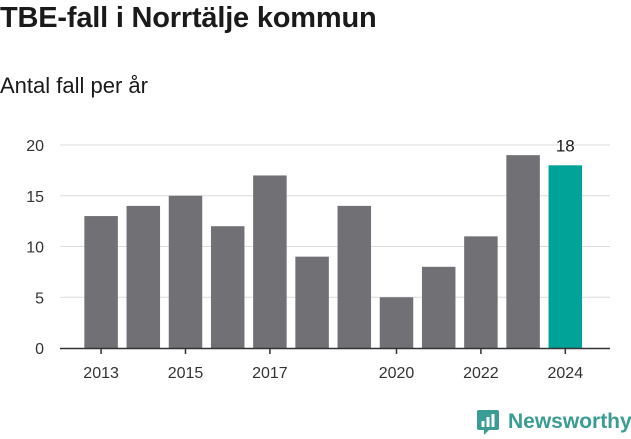 The width and height of the screenshot is (631, 439). I want to click on x-tick-label: 2017, so click(270, 373).